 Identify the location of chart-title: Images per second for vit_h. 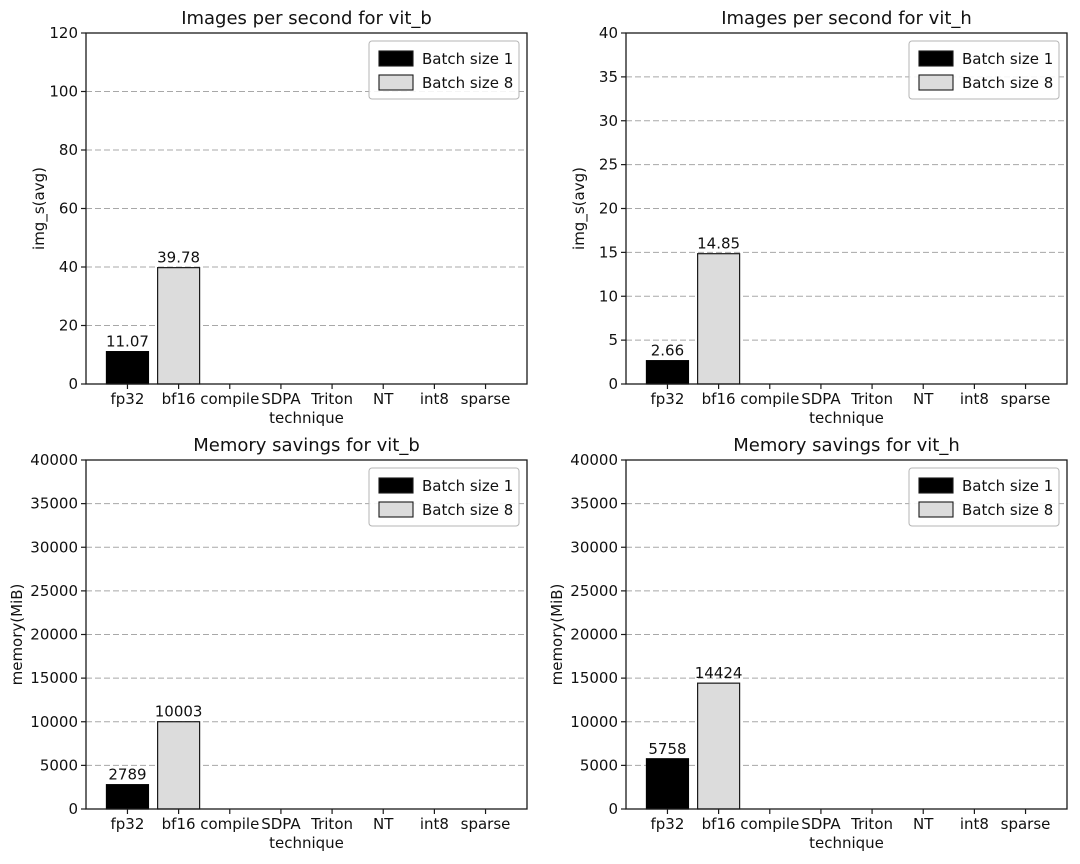
(846, 18).